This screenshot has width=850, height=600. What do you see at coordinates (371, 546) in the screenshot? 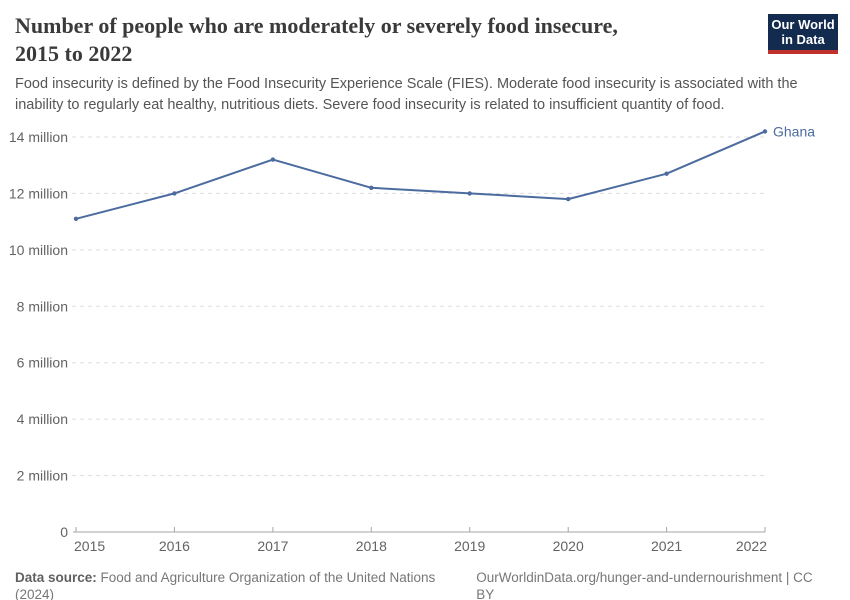
I see `x-axis-label: 2018` at bounding box center [371, 546].